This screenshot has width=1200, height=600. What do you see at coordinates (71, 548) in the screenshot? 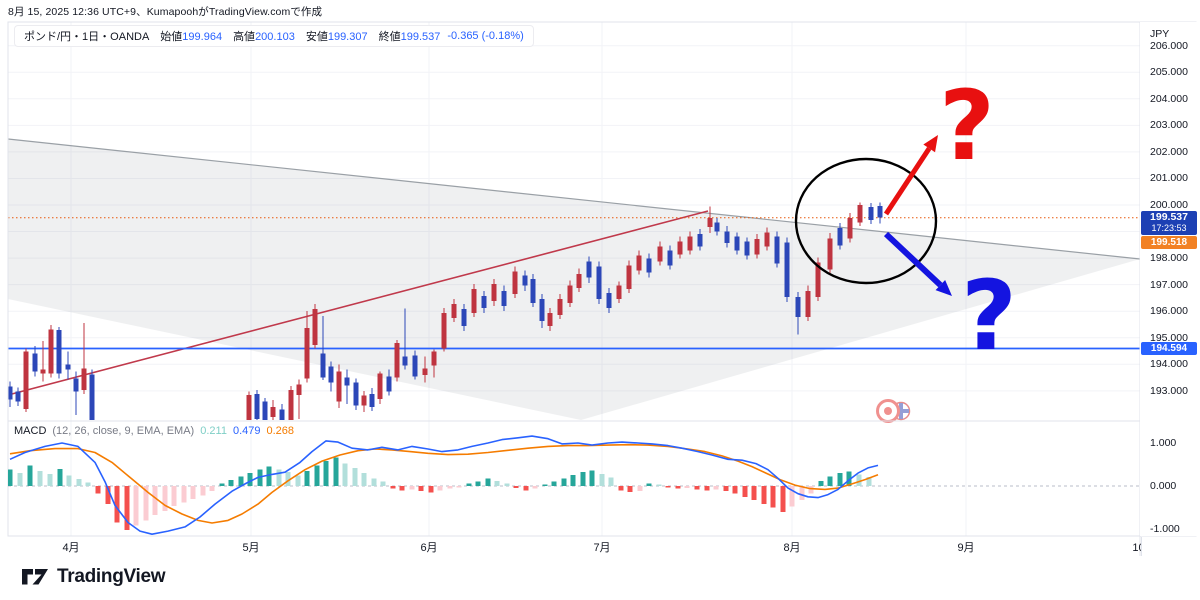
I see `month-label: 4月` at bounding box center [71, 548].